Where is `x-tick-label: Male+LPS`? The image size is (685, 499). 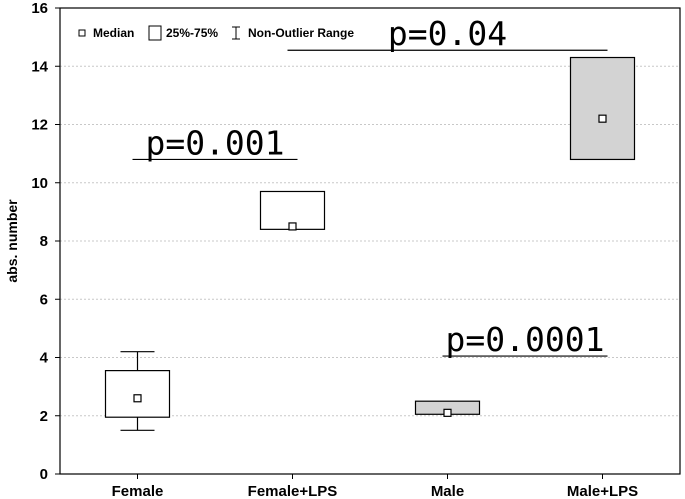 x-tick-label: Male+LPS is located at coordinates (602, 491).